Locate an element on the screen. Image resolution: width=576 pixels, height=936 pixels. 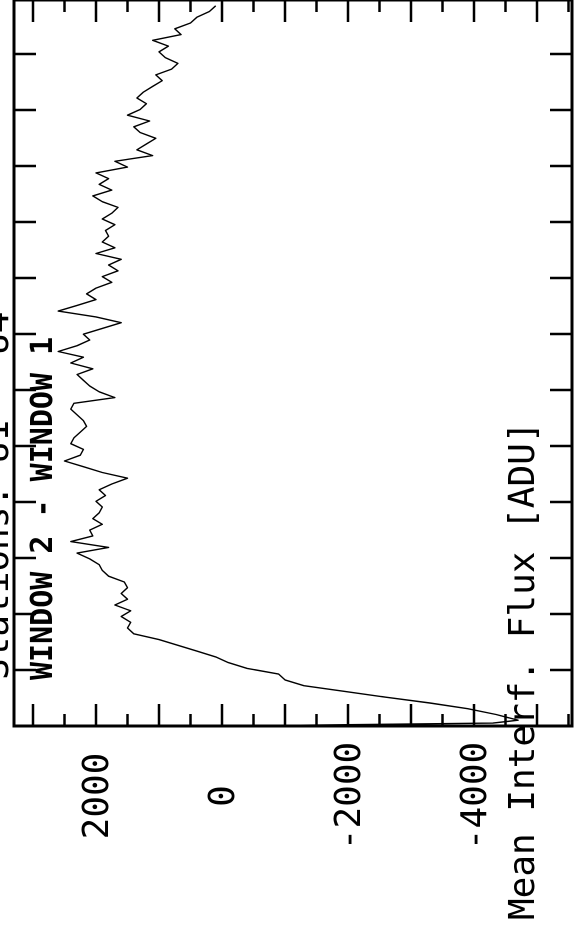
window-annotation: WINDOW 2 - WINDOW 1 is located at coordinates (42, 508).